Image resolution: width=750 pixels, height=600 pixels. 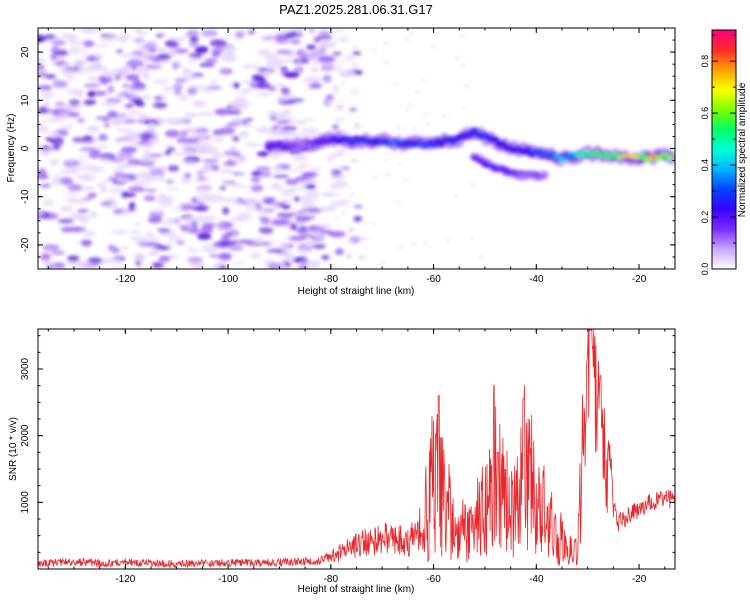 I want to click on snr-x-axis-label: Height of straight line (km), so click(x=356, y=589).